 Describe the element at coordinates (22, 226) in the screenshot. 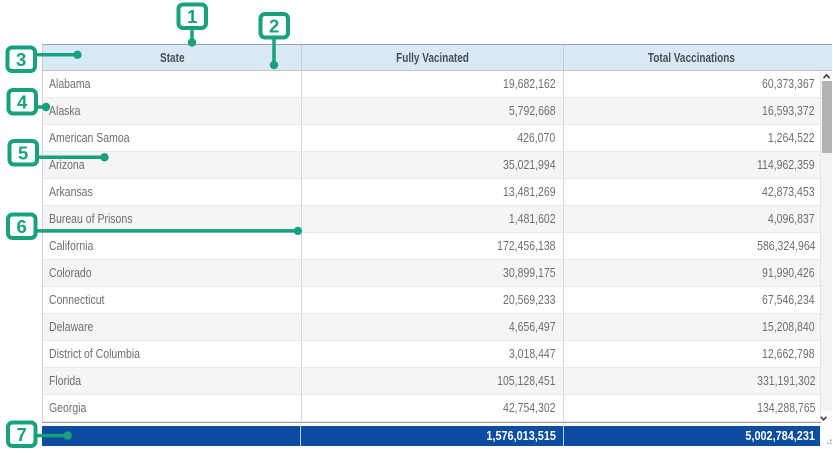

I see `svg-text: 6` at that location.